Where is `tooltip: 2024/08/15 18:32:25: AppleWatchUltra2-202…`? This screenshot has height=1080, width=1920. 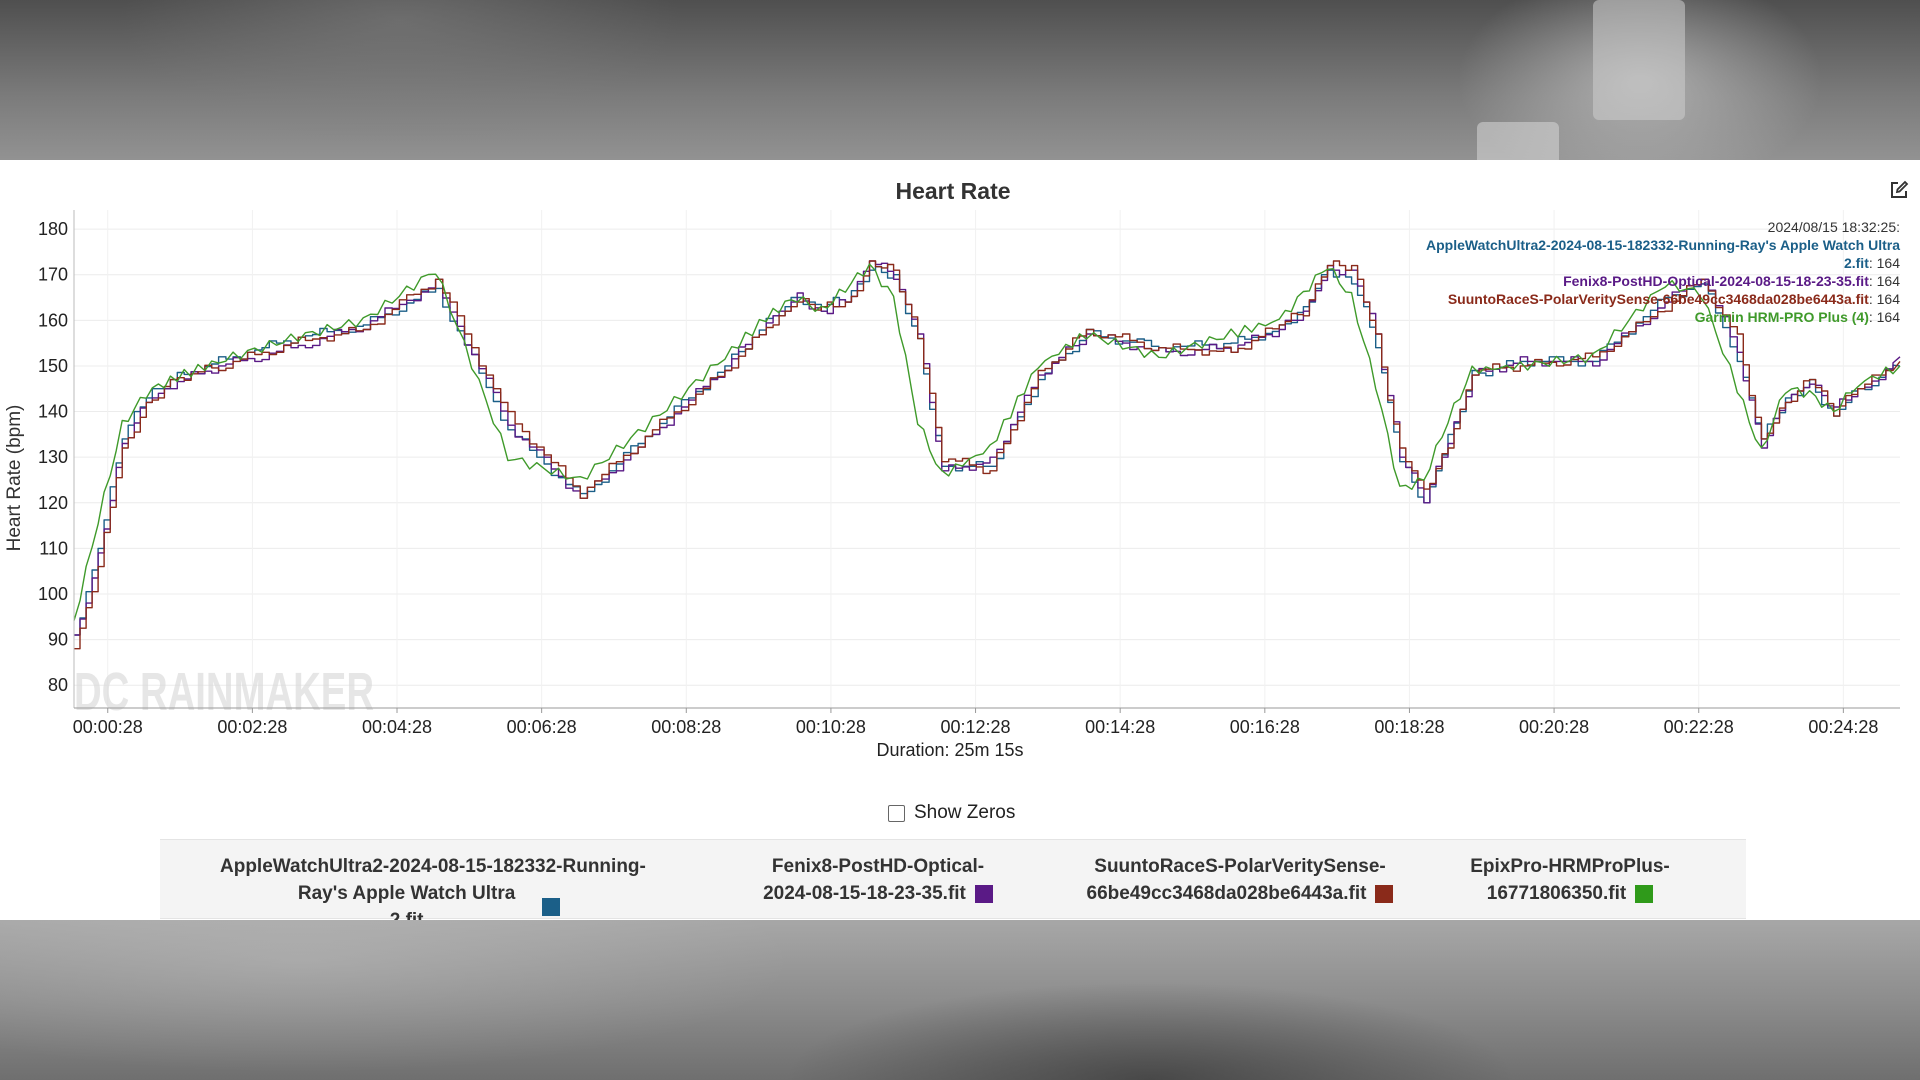 tooltip: 2024/08/15 18:32:25: AppleWatchUltra2-202… is located at coordinates (1663, 272).